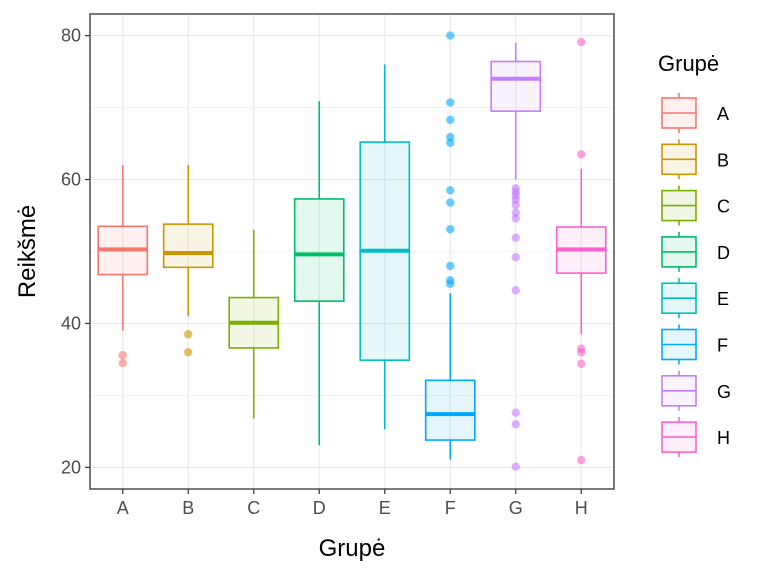  What do you see at coordinates (123, 266) in the screenshot?
I see `box-A` at bounding box center [123, 266].